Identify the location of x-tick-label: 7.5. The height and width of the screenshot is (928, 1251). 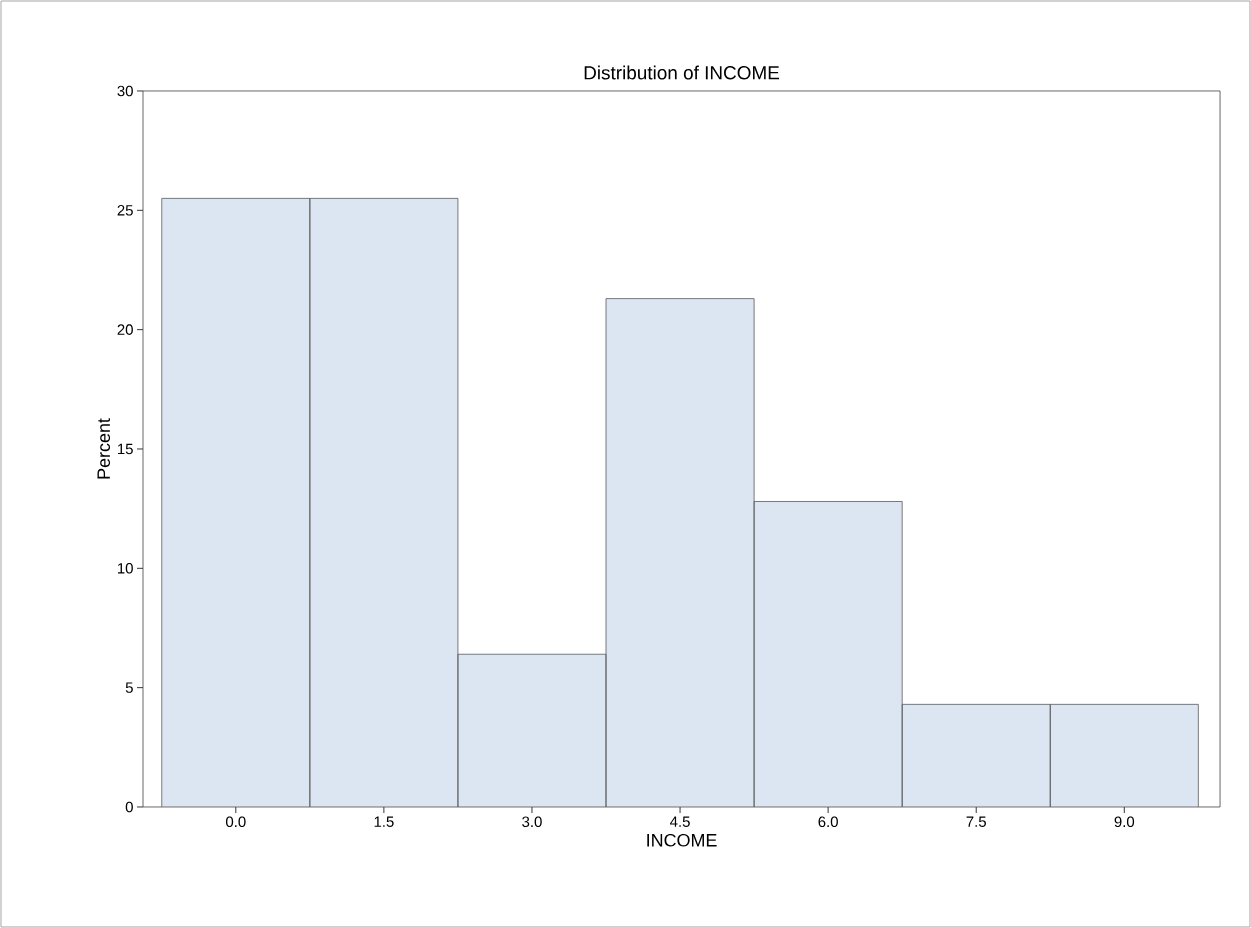
(976, 821).